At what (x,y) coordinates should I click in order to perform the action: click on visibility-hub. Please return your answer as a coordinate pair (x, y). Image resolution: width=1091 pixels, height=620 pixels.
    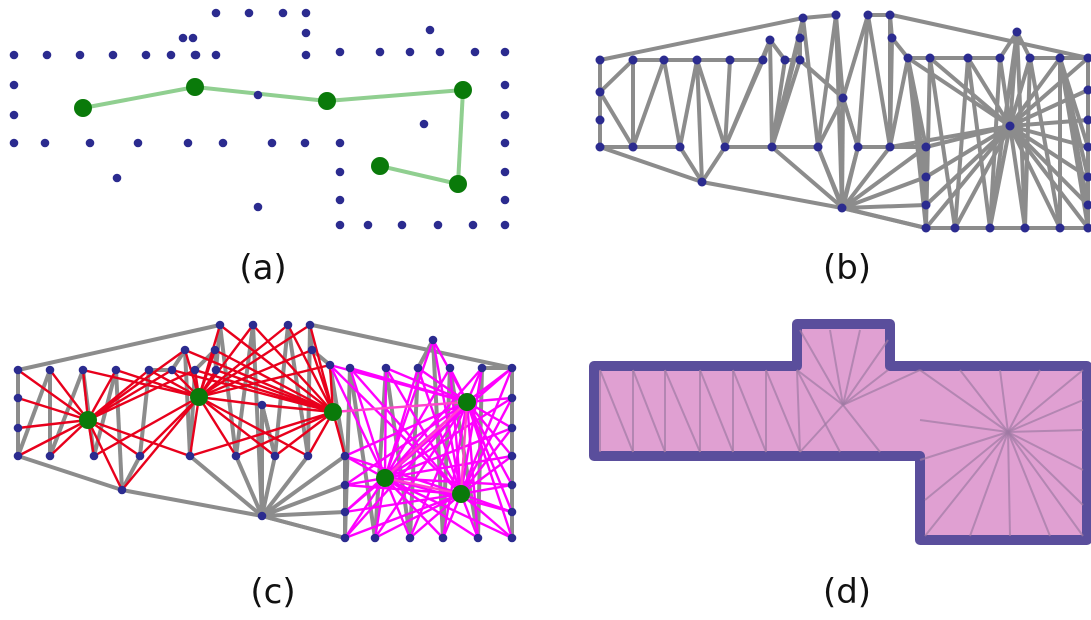
    Looking at the image, I should click on (333, 412).